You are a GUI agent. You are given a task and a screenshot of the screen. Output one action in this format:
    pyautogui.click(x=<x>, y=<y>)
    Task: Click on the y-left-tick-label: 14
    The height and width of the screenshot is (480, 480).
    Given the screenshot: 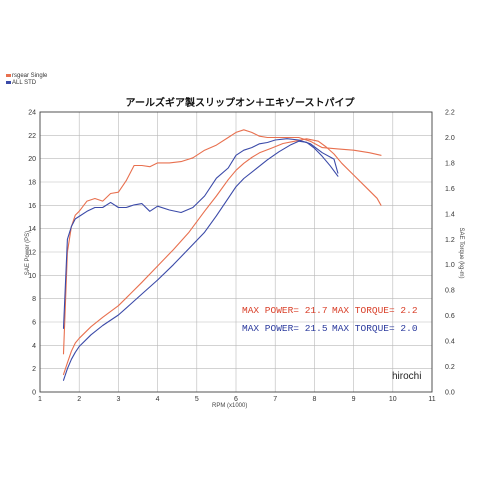 What is the action you would take?
    pyautogui.click(x=32, y=229)
    